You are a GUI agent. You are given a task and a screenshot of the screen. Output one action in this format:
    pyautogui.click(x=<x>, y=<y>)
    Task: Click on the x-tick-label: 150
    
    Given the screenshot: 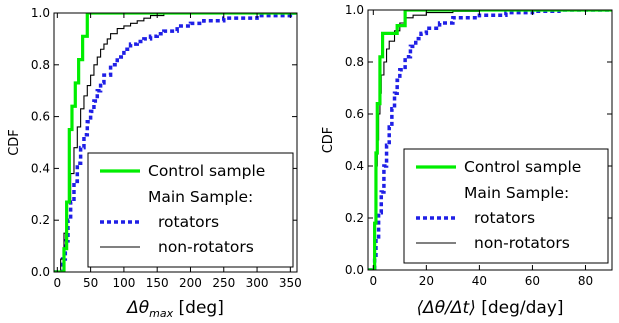 What is the action you would take?
    pyautogui.click(x=157, y=283)
    